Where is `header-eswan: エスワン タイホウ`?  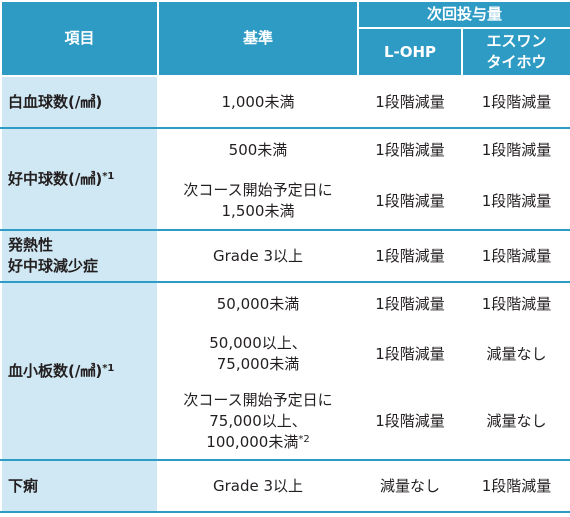 header-eswan: エスワン タイホウ is located at coordinates (515, 52).